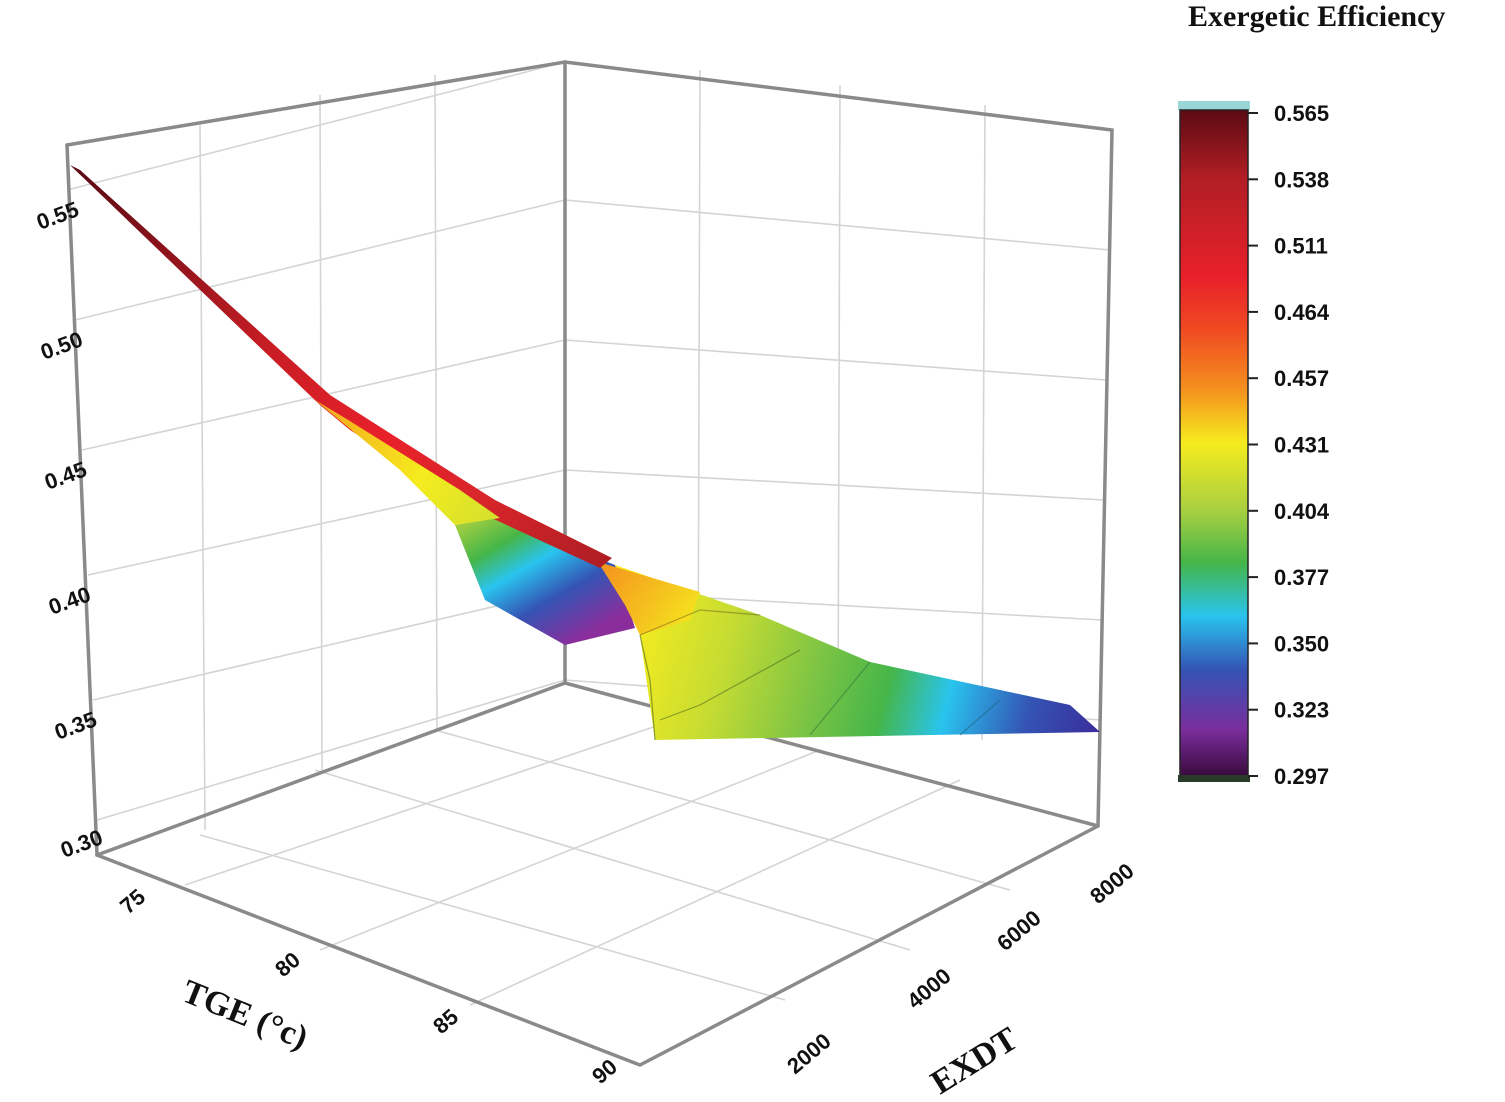 Image resolution: width=1505 pixels, height=1102 pixels. I want to click on surface-orange-patch, so click(649, 598).